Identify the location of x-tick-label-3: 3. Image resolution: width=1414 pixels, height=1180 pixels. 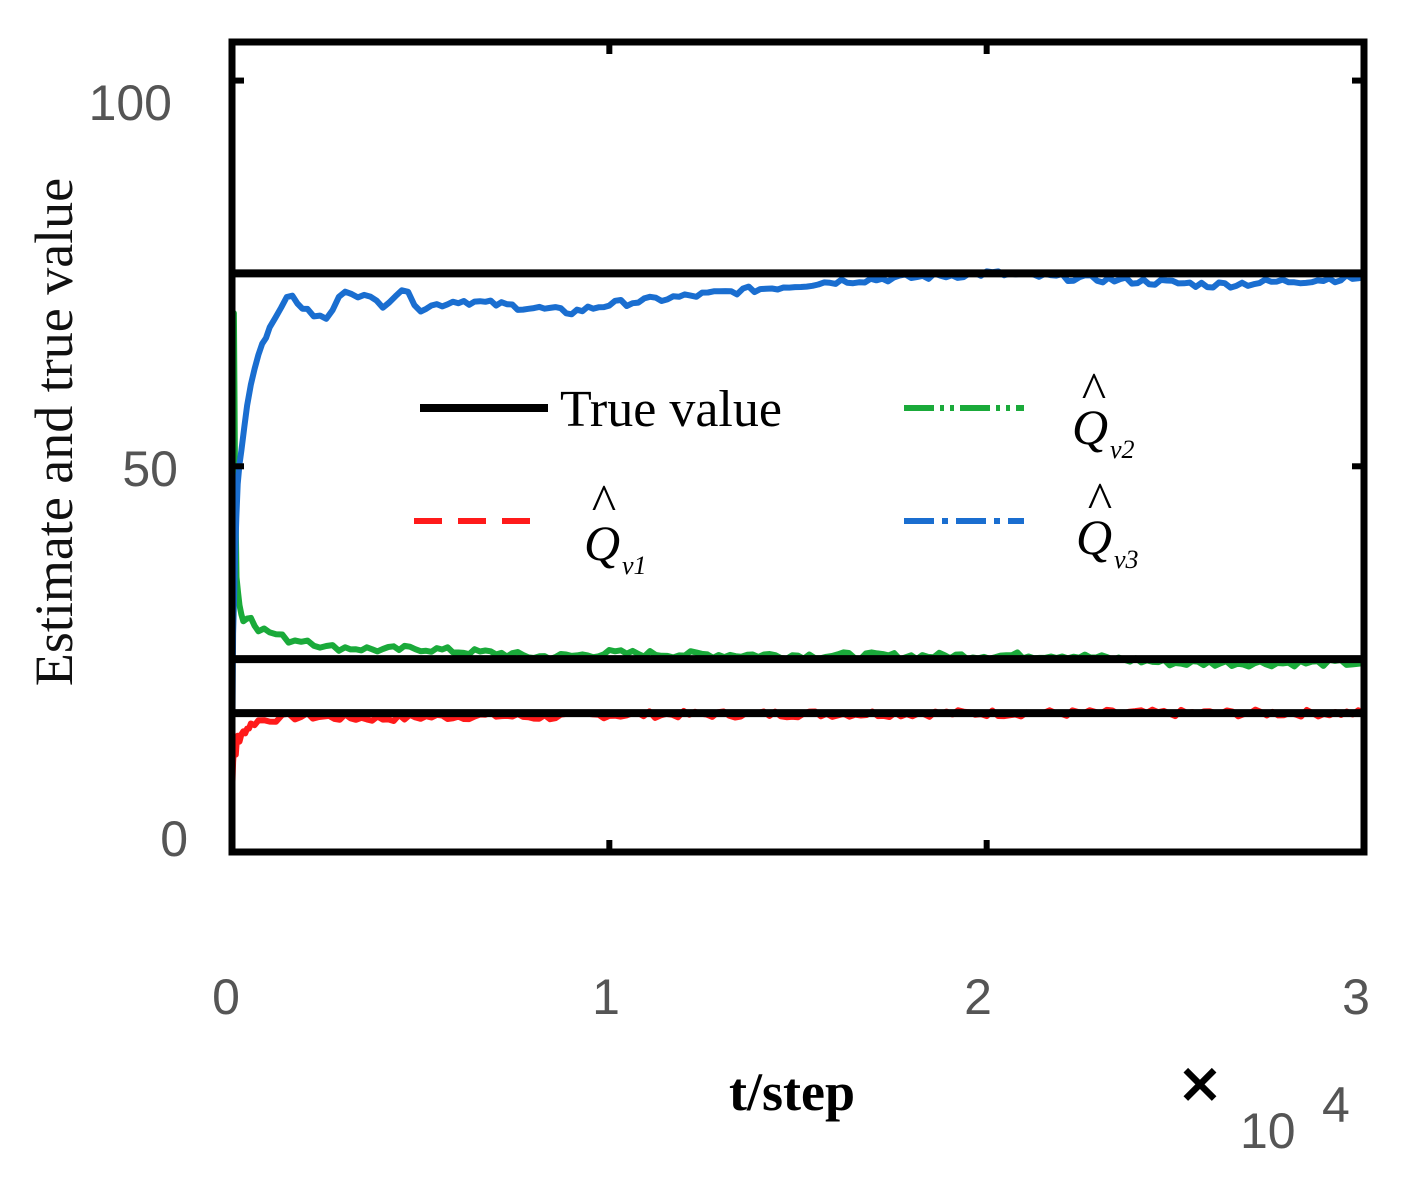
(1356, 997).